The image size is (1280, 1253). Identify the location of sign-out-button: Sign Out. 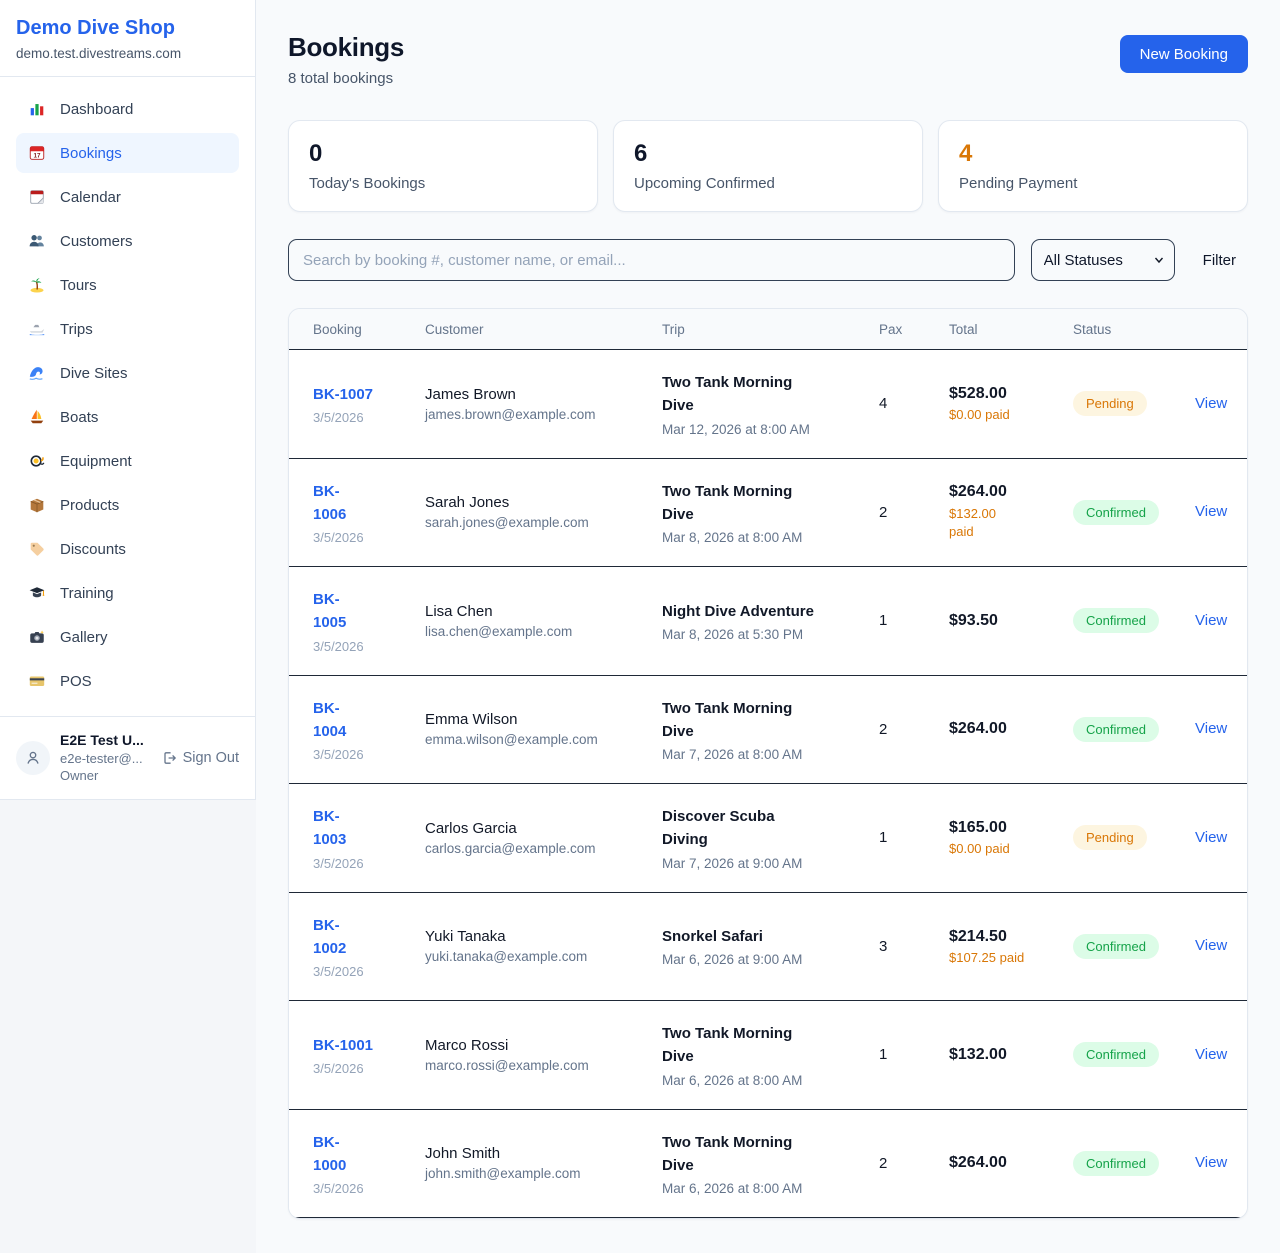
(200, 758).